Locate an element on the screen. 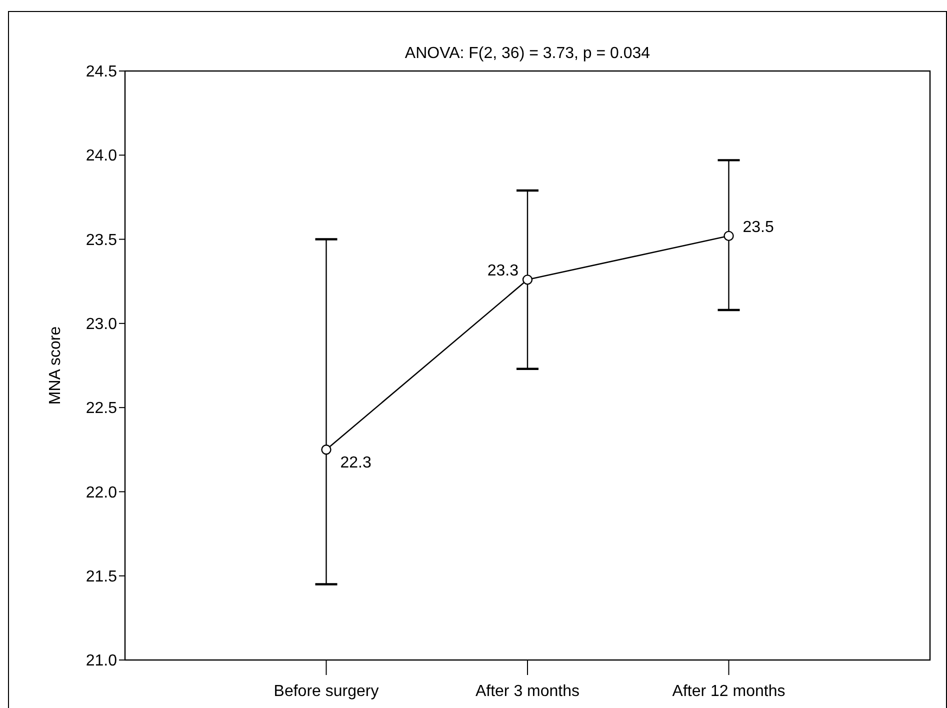 Image resolution: width=947 pixels, height=708 pixels. x-tick-label: After 12 months is located at coordinates (729, 691).